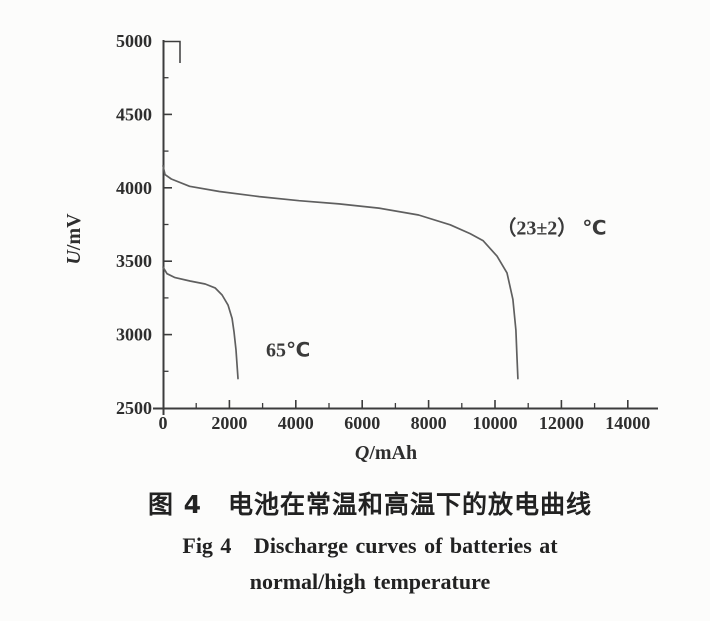 The width and height of the screenshot is (710, 621). Describe the element at coordinates (386, 453) in the screenshot. I see `x-axis-title: Q/mAh` at that location.